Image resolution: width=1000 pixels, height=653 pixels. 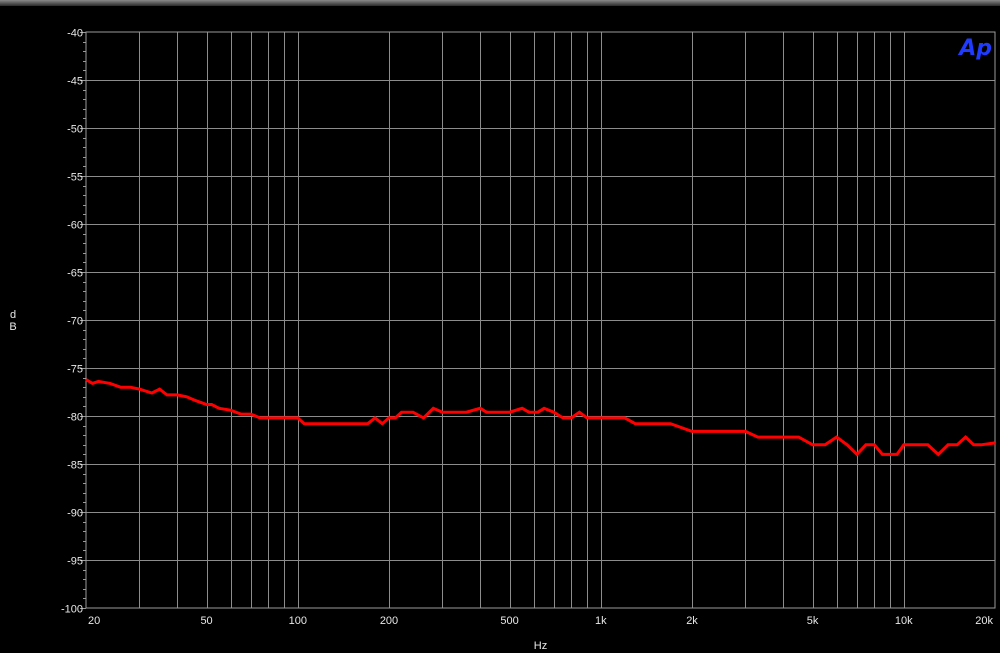 I want to click on x-tick-label: 200, so click(x=389, y=621).